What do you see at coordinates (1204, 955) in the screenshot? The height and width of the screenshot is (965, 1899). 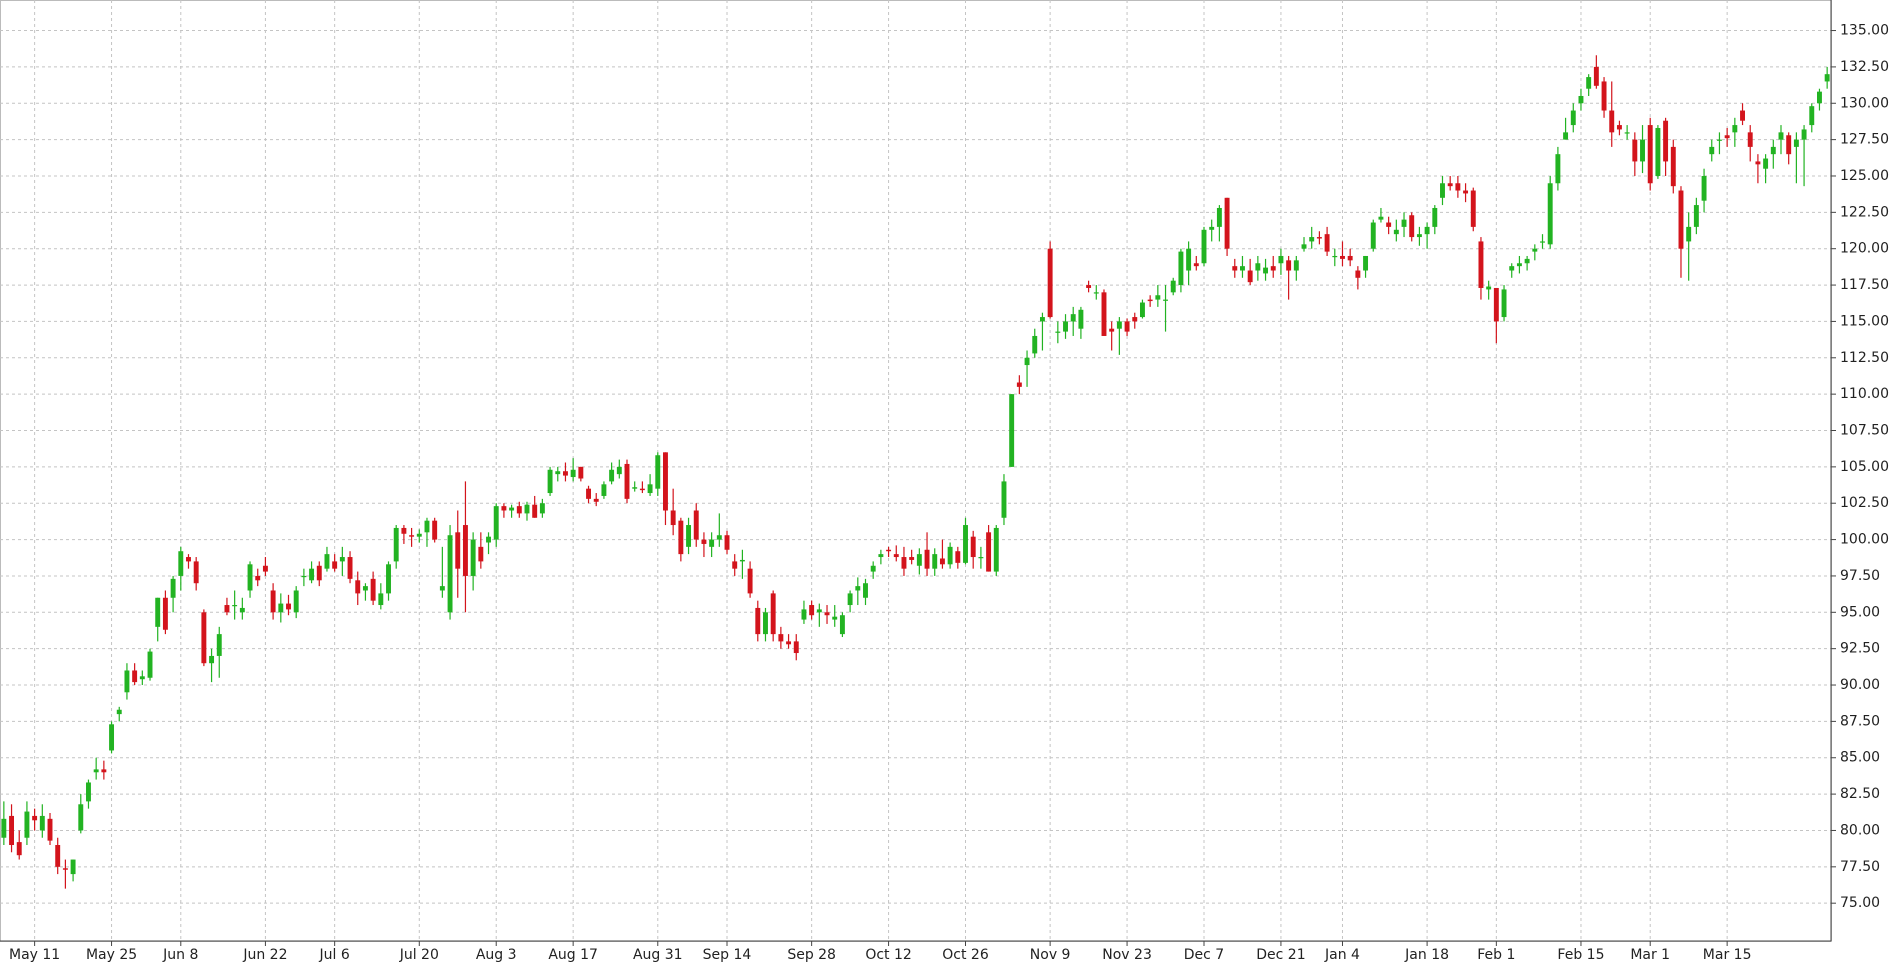 I see `x-tick-label: Dec 7` at bounding box center [1204, 955].